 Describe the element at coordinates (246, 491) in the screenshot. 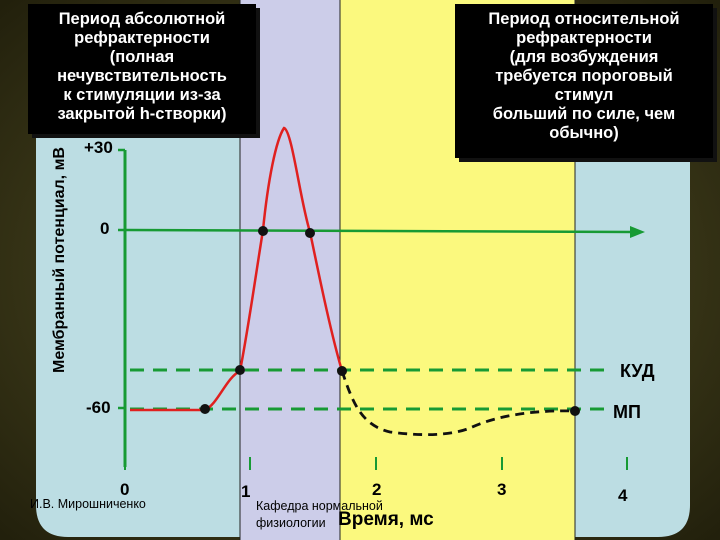

I see `x-tick-label: 1` at that location.